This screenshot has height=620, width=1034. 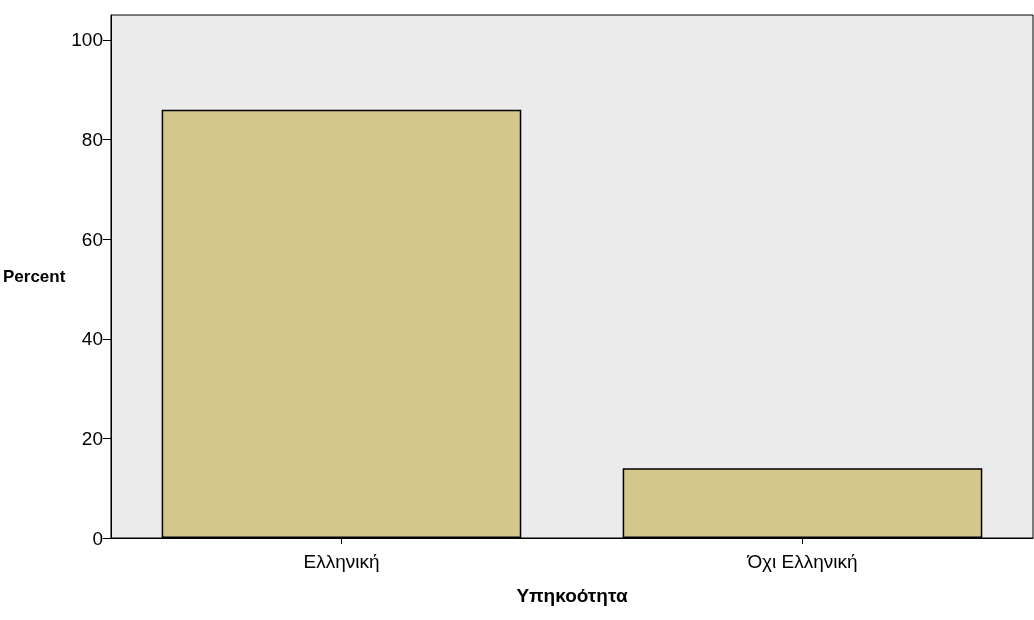 What do you see at coordinates (87, 40) in the screenshot?
I see `y-tick-label: 100` at bounding box center [87, 40].